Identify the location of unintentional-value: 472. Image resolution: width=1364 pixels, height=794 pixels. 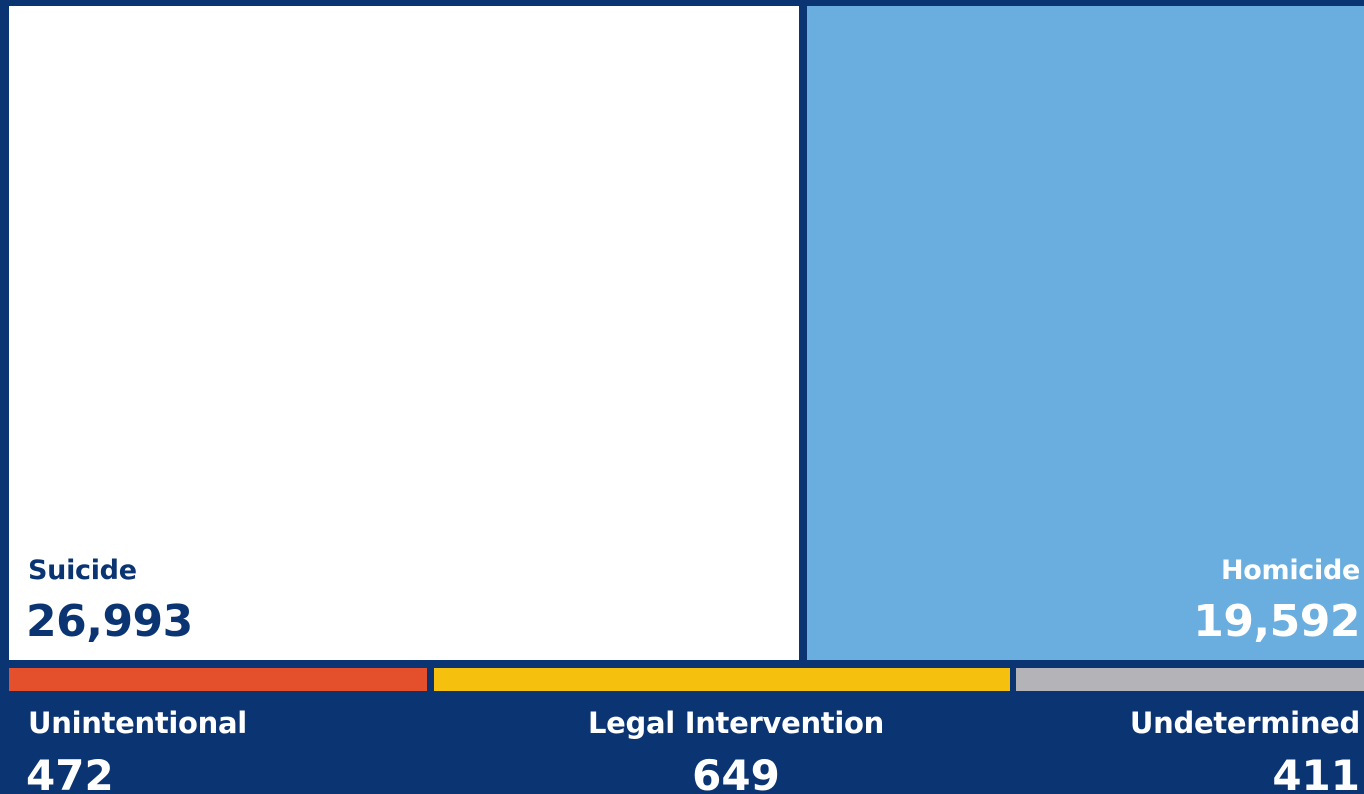
(70, 772).